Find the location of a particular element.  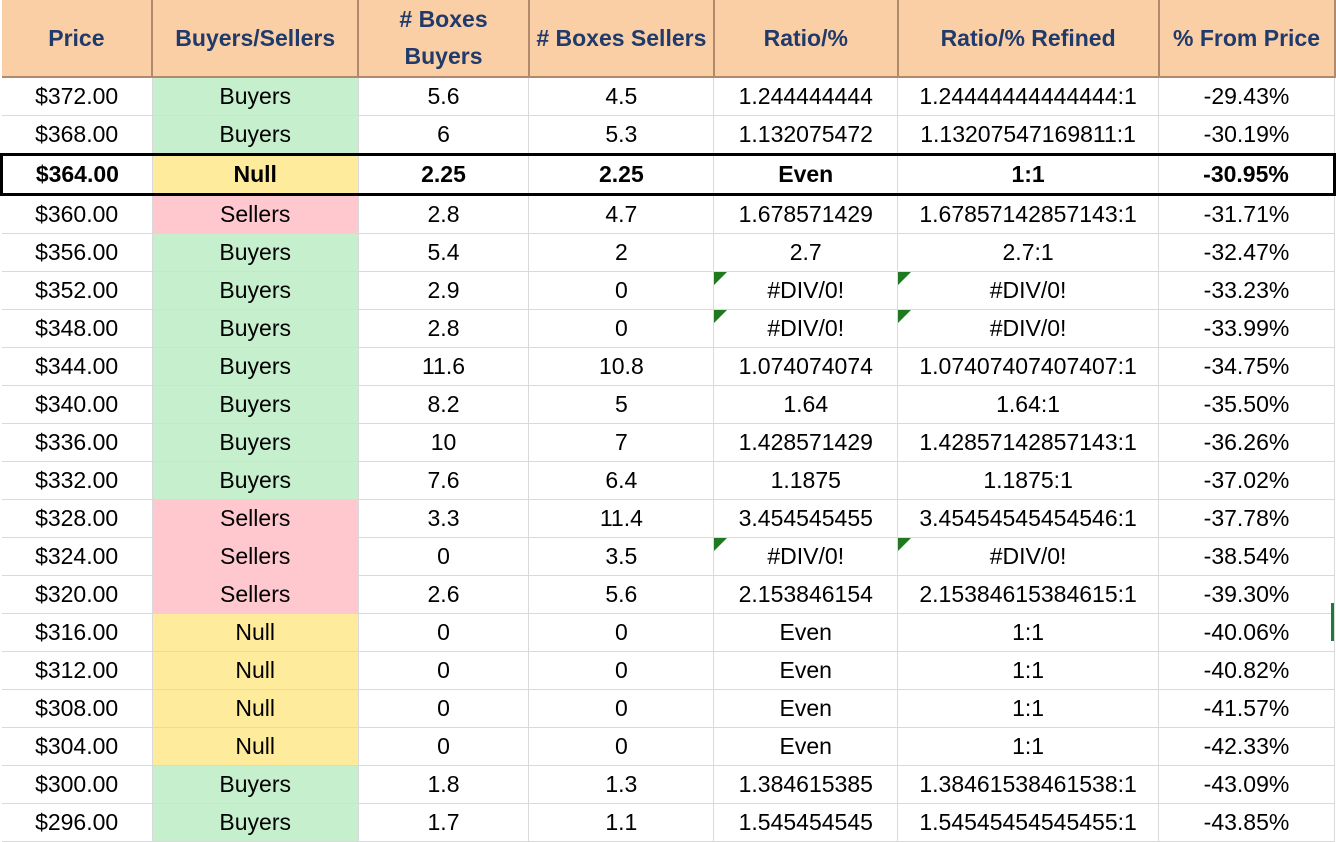

cell-boxes-buyers: 2.8 is located at coordinates (444, 328).